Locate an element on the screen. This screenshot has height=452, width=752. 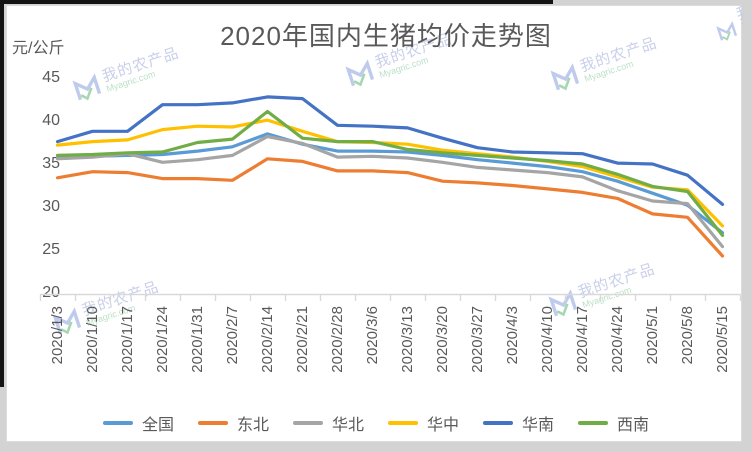
x-tick-label: 2020/4/3 is located at coordinates (512, 335).